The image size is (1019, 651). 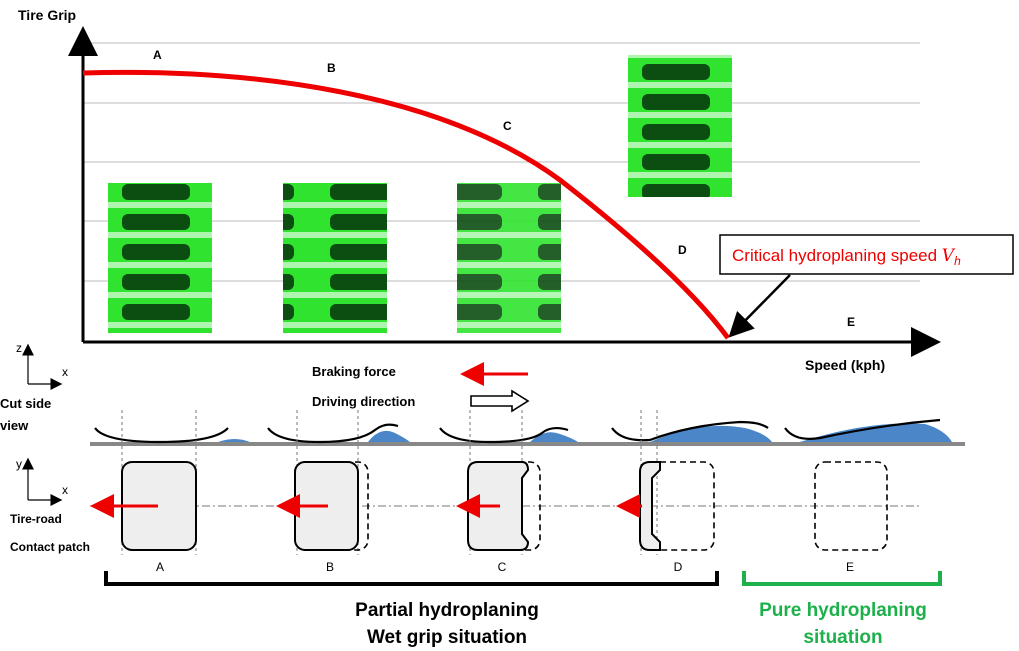 What do you see at coordinates (834, 255) in the screenshot?
I see `callout-label: Critical hydroplaning speed` at bounding box center [834, 255].